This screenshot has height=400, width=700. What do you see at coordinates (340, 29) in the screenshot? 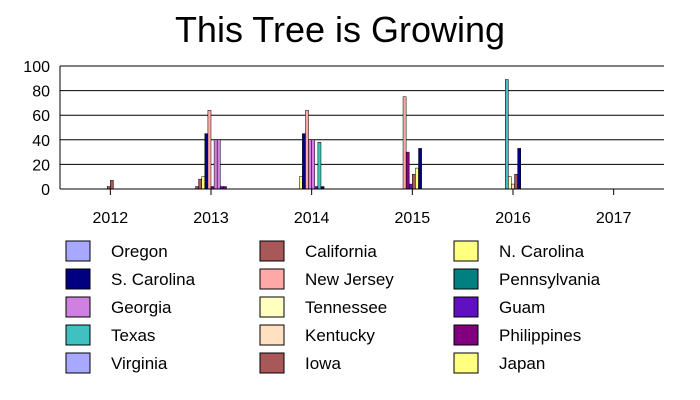
I see `chart-title: This Tree is Growing` at bounding box center [340, 29].